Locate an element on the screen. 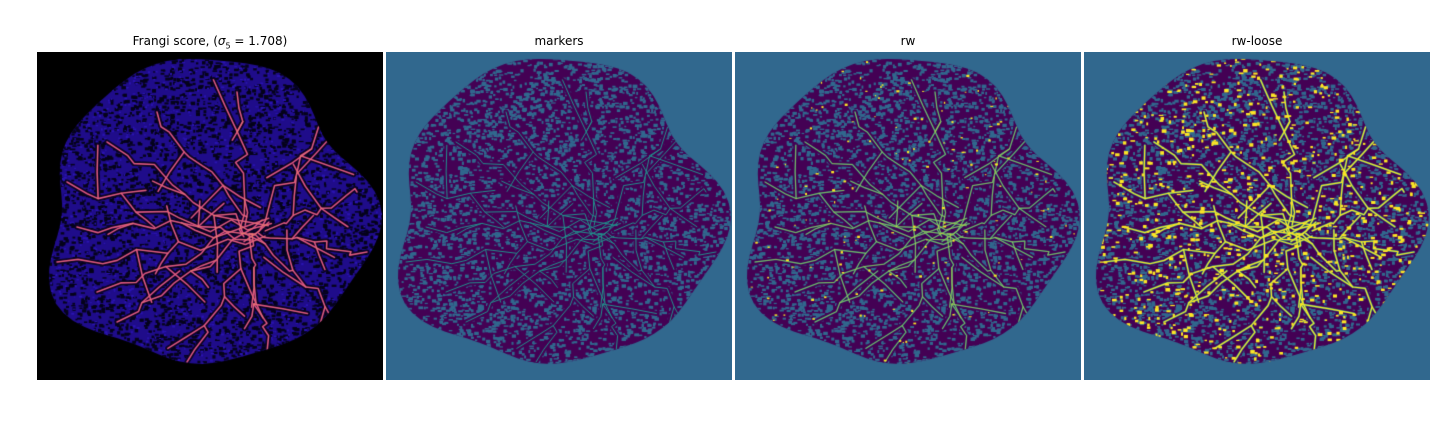 The height and width of the screenshot is (432, 1440). frangi-title-text: Frangi score, ( is located at coordinates (175, 41).